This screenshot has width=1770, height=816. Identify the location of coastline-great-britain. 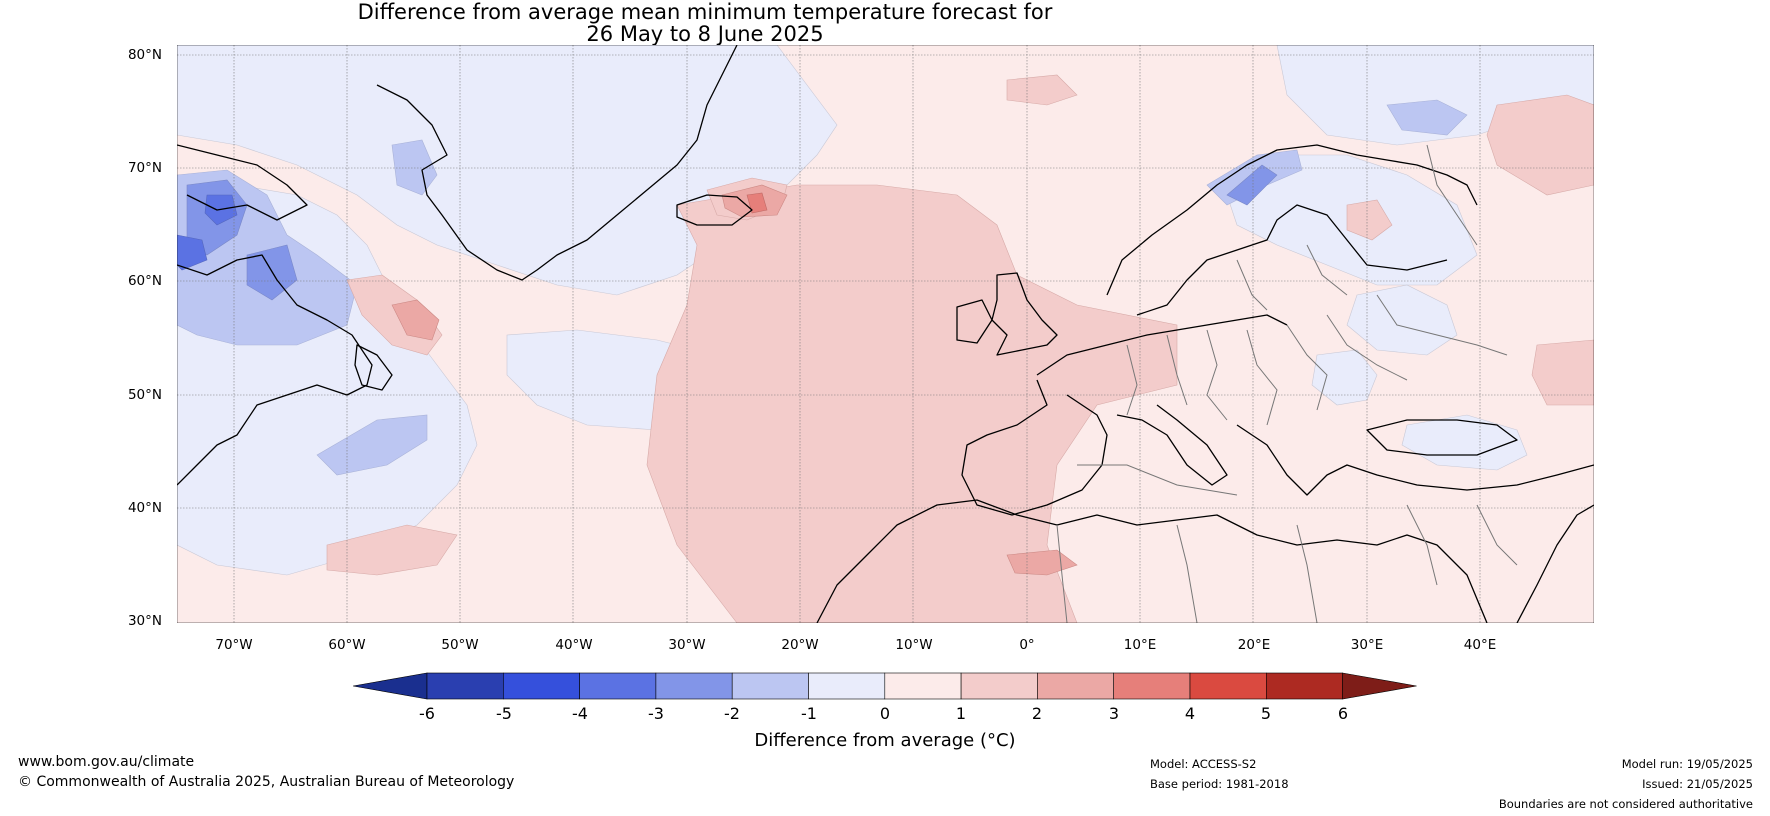
(1024, 314).